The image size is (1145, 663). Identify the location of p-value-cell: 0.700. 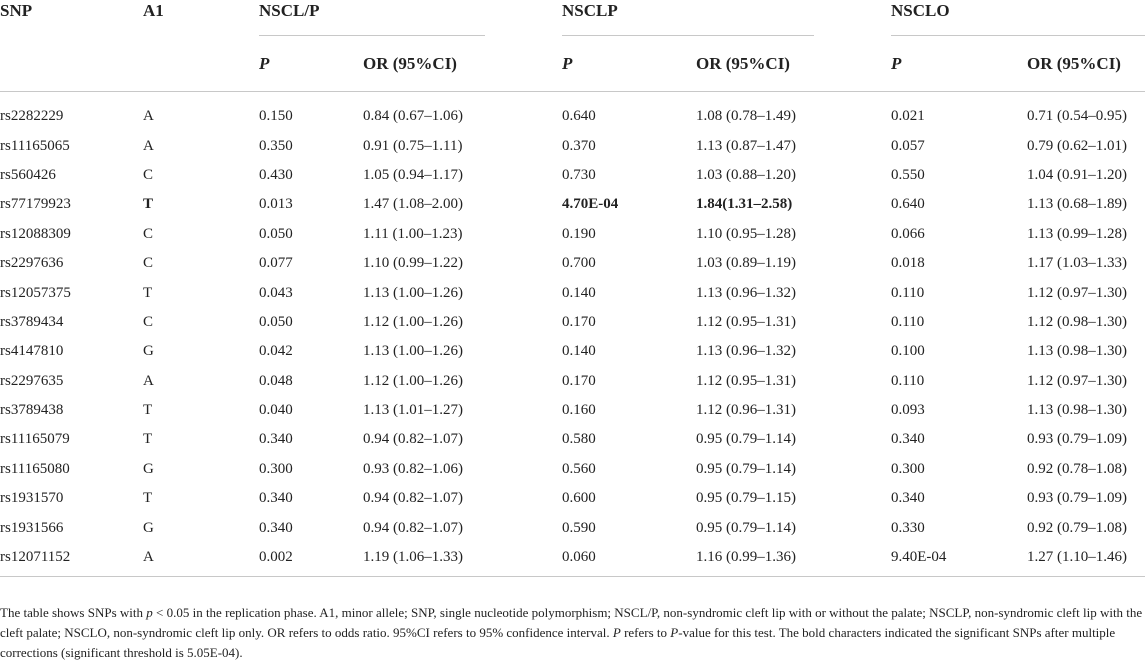
(579, 263).